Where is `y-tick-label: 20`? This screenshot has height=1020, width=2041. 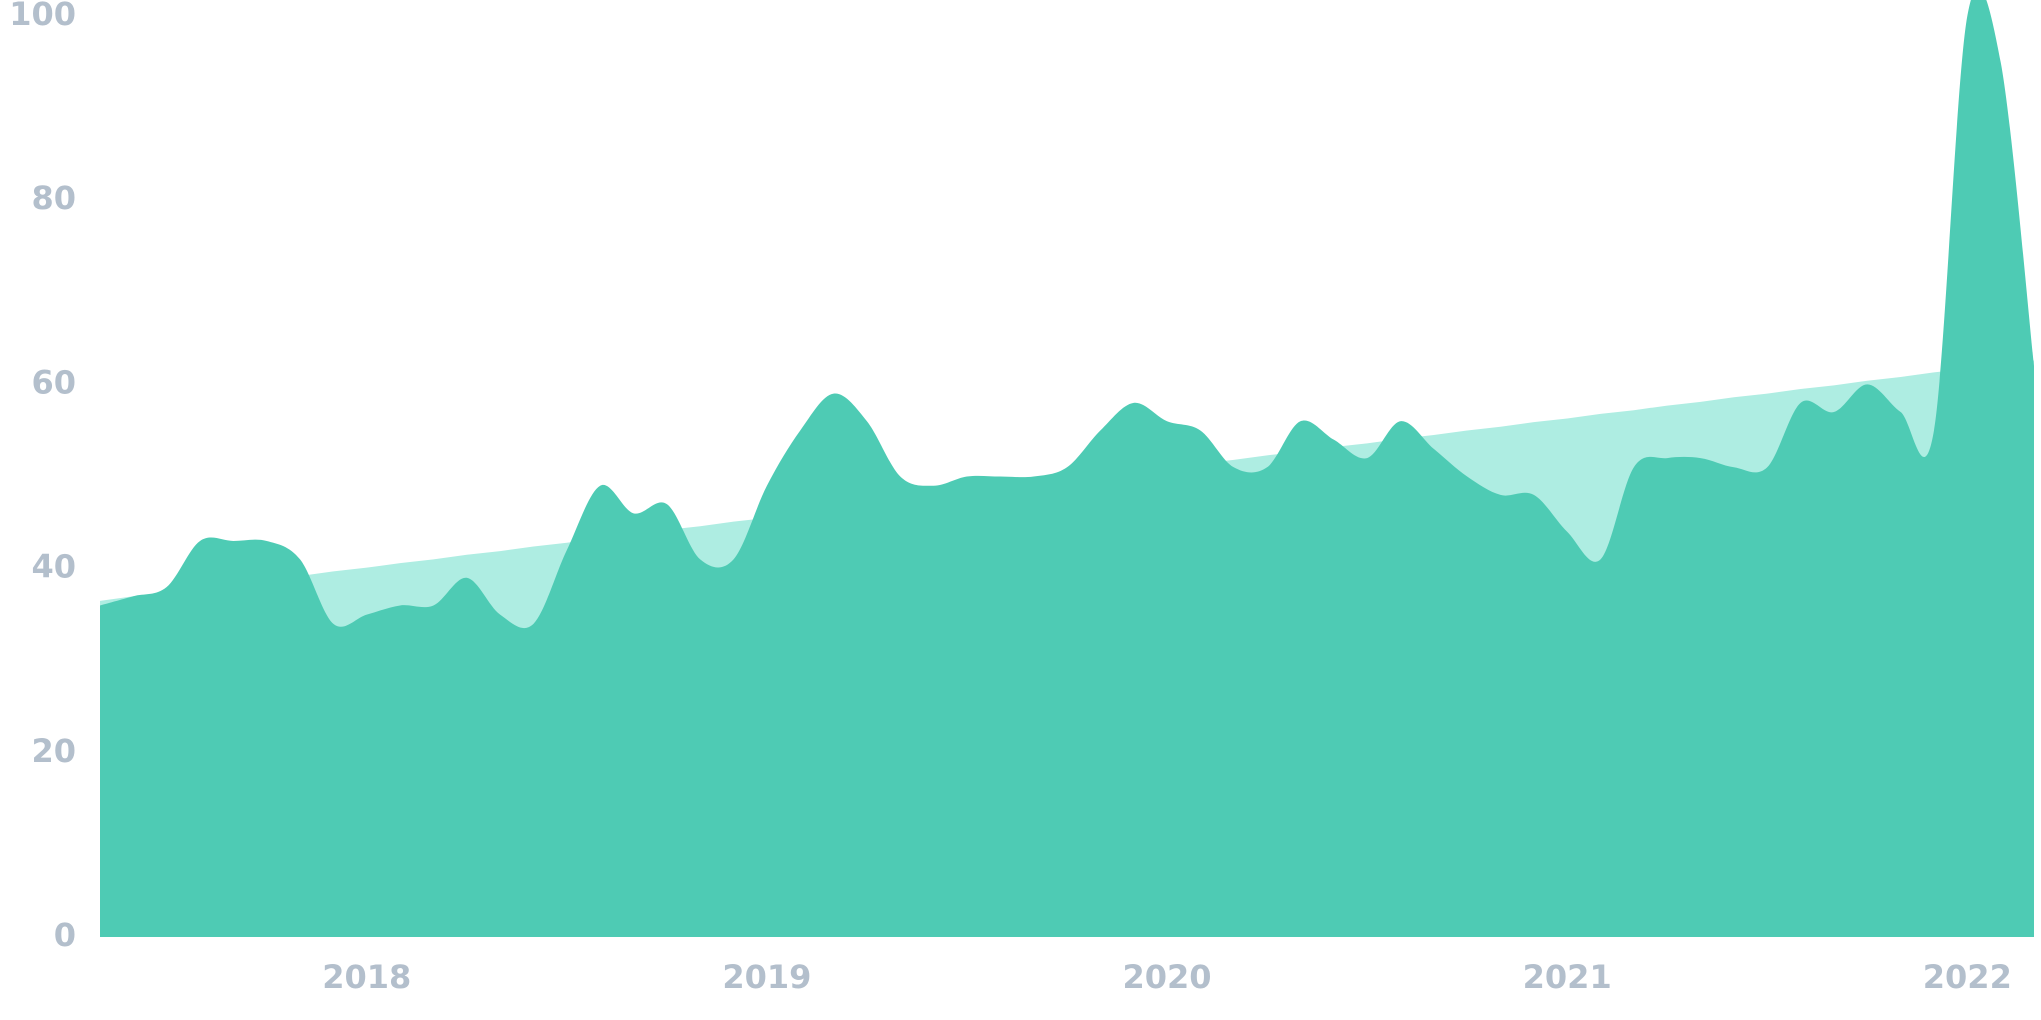 y-tick-label: 20 is located at coordinates (53, 751).